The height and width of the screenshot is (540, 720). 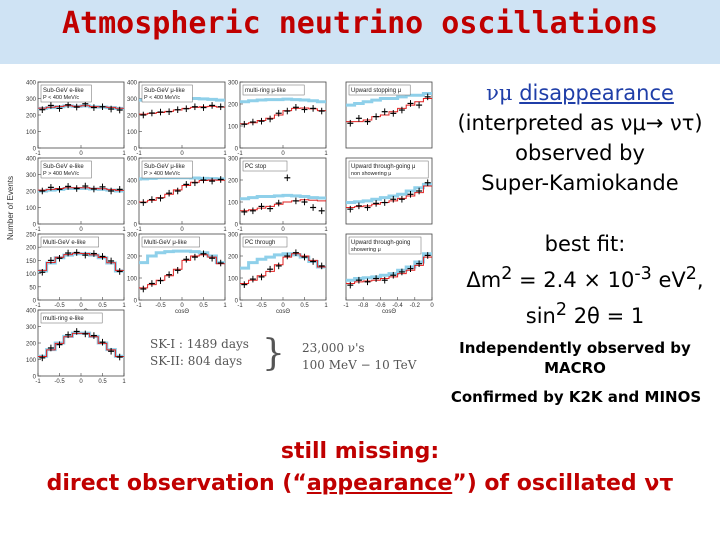 I want to click on sin2-value: sin2 2θ = 1, so click(x=585, y=314).